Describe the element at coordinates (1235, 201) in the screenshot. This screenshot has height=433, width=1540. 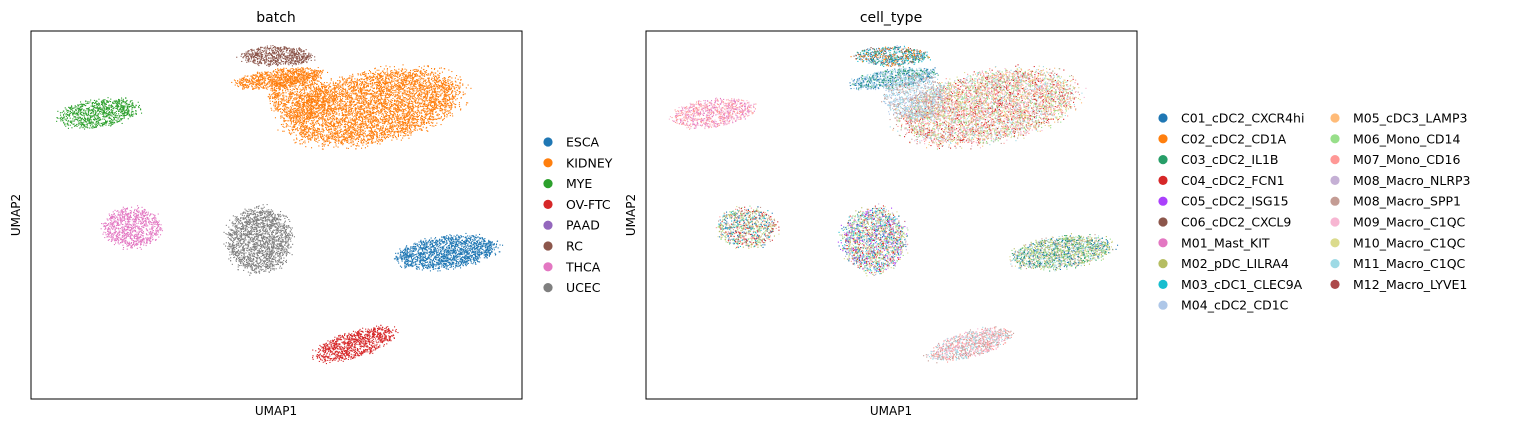
I see `legend-label: C05_cDC2_ISG15` at that location.